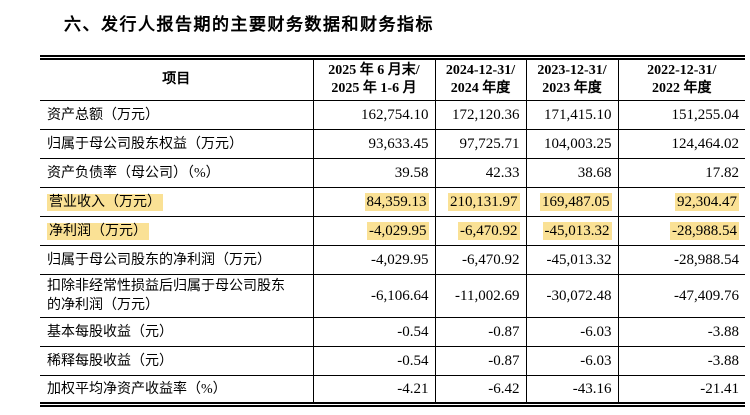 The height and width of the screenshot is (415, 750). What do you see at coordinates (177, 260) in the screenshot?
I see `row-label-cell: 归属于母公司股东的净利润（万元）` at bounding box center [177, 260].